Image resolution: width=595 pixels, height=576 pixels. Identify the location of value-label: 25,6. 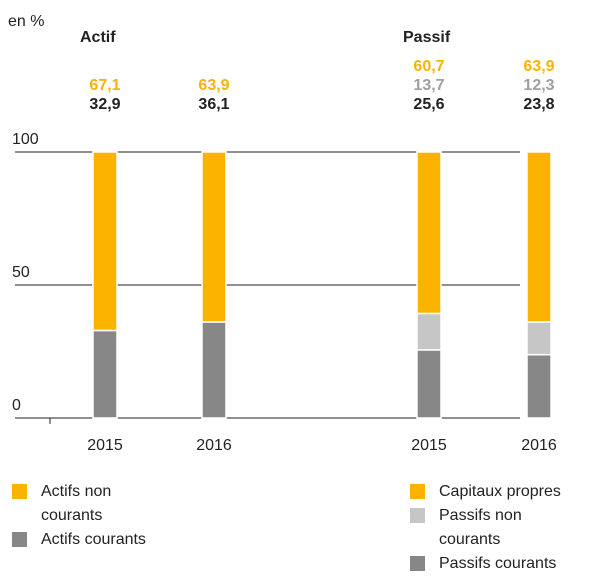
(428, 104).